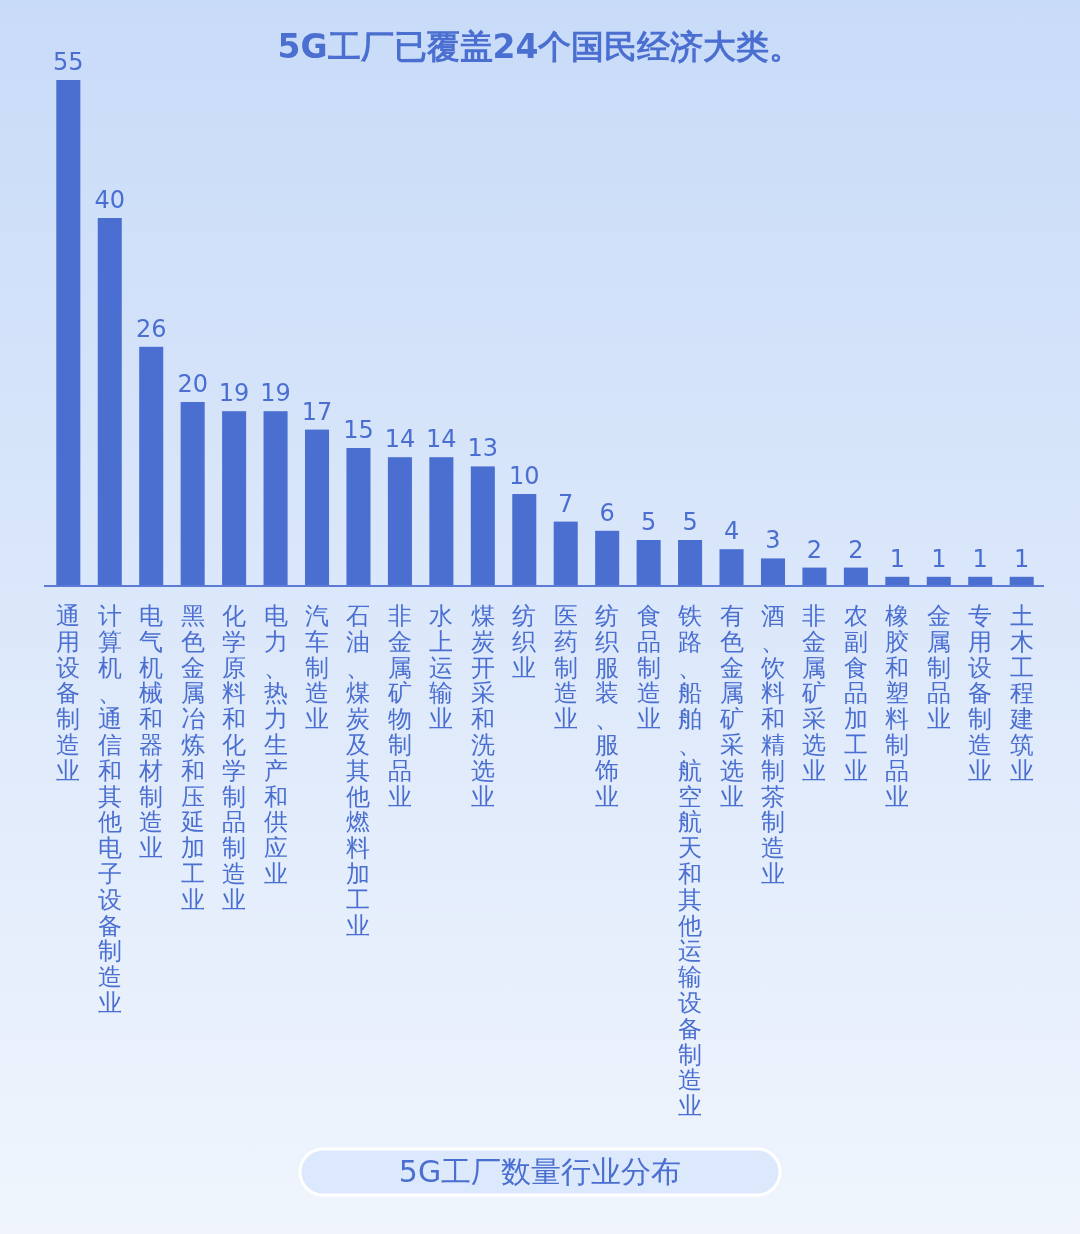 Image resolution: width=1080 pixels, height=1234 pixels. I want to click on x-tick-label: 金属制品业, so click(938, 668).